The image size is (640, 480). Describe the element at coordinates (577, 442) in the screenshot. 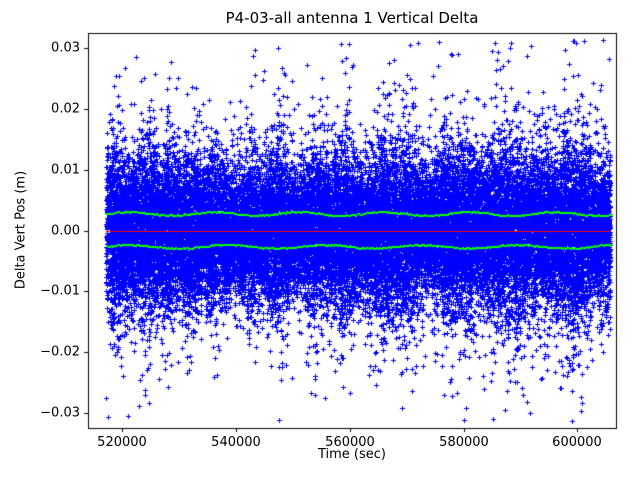

I see `x-tick-label: 600000` at that location.